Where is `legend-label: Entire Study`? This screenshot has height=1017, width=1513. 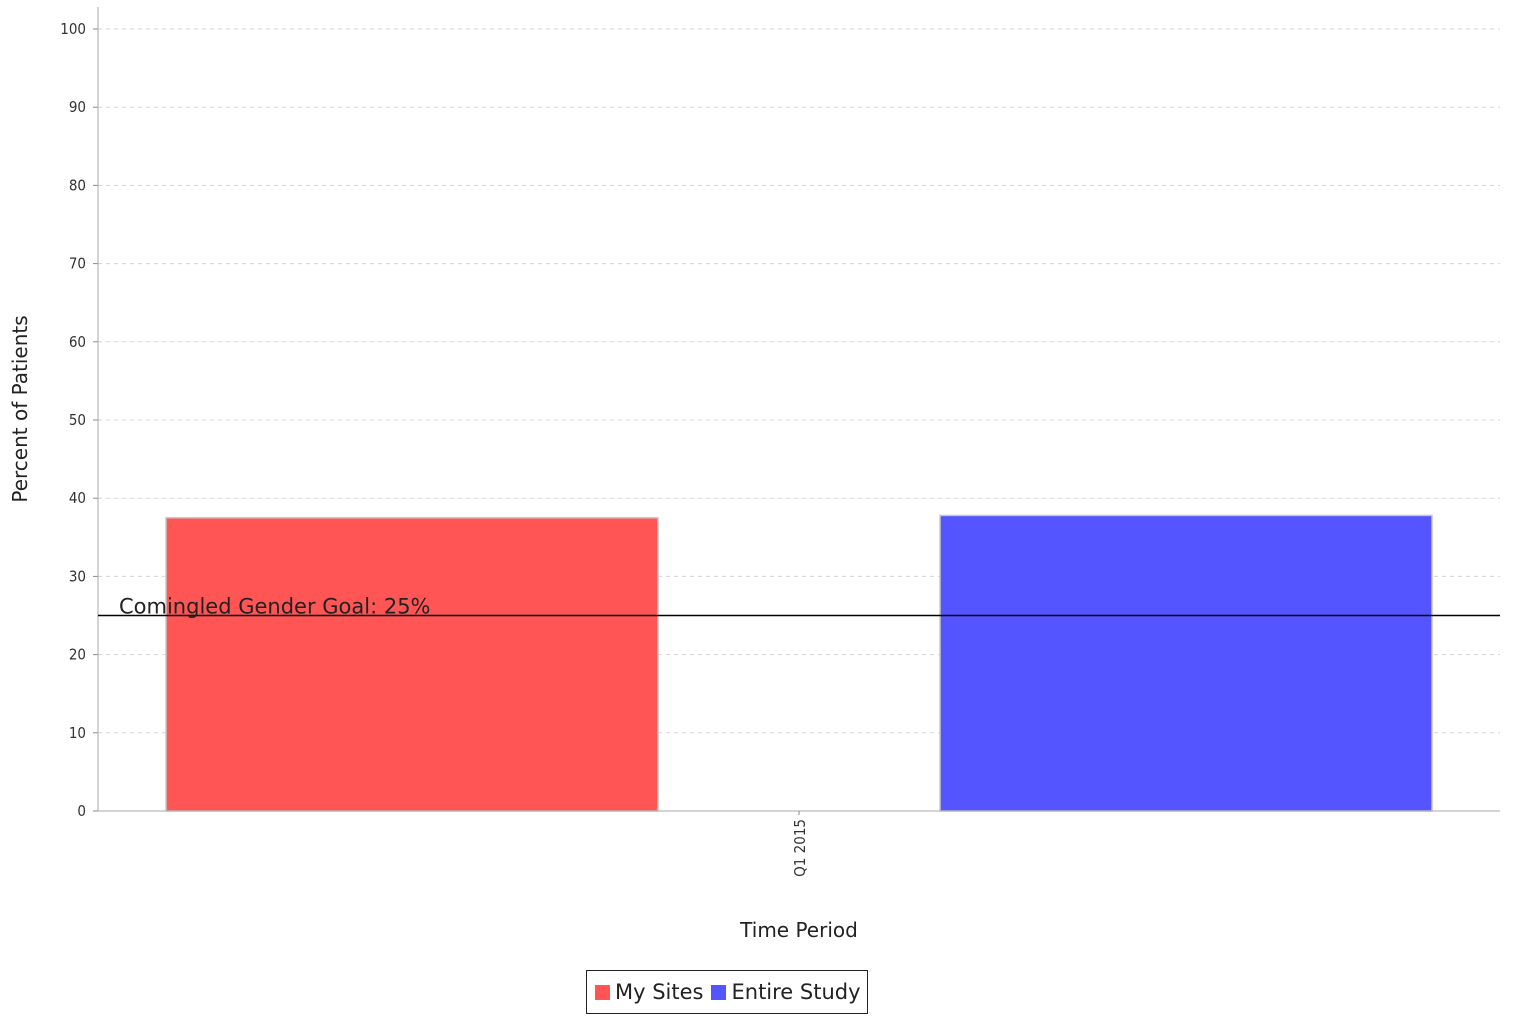
legend-label: Entire Study is located at coordinates (796, 992).